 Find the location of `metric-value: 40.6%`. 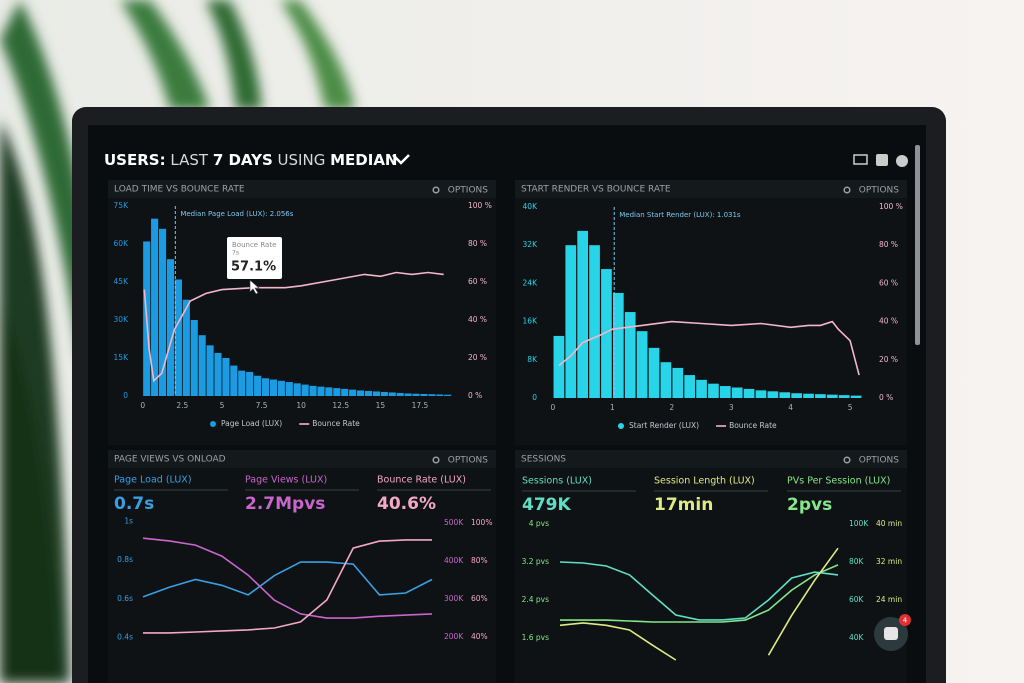

metric-value: 40.6% is located at coordinates (406, 504).